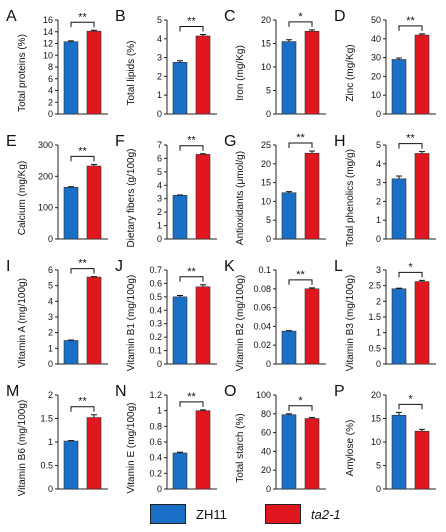  I want to click on y-tick-label-k-1: 0.02, so click(262, 345).